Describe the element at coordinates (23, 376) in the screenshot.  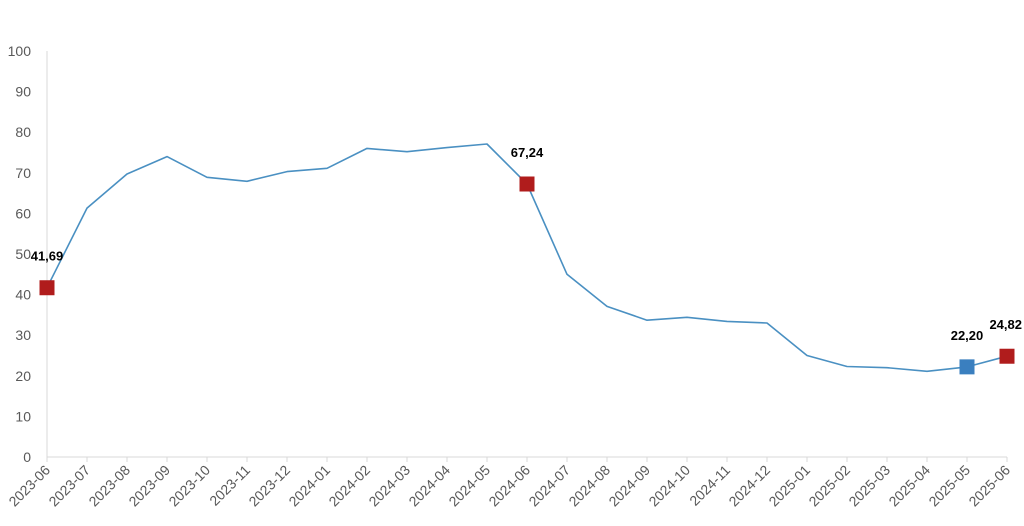
I see `y-tick-label: 20` at that location.